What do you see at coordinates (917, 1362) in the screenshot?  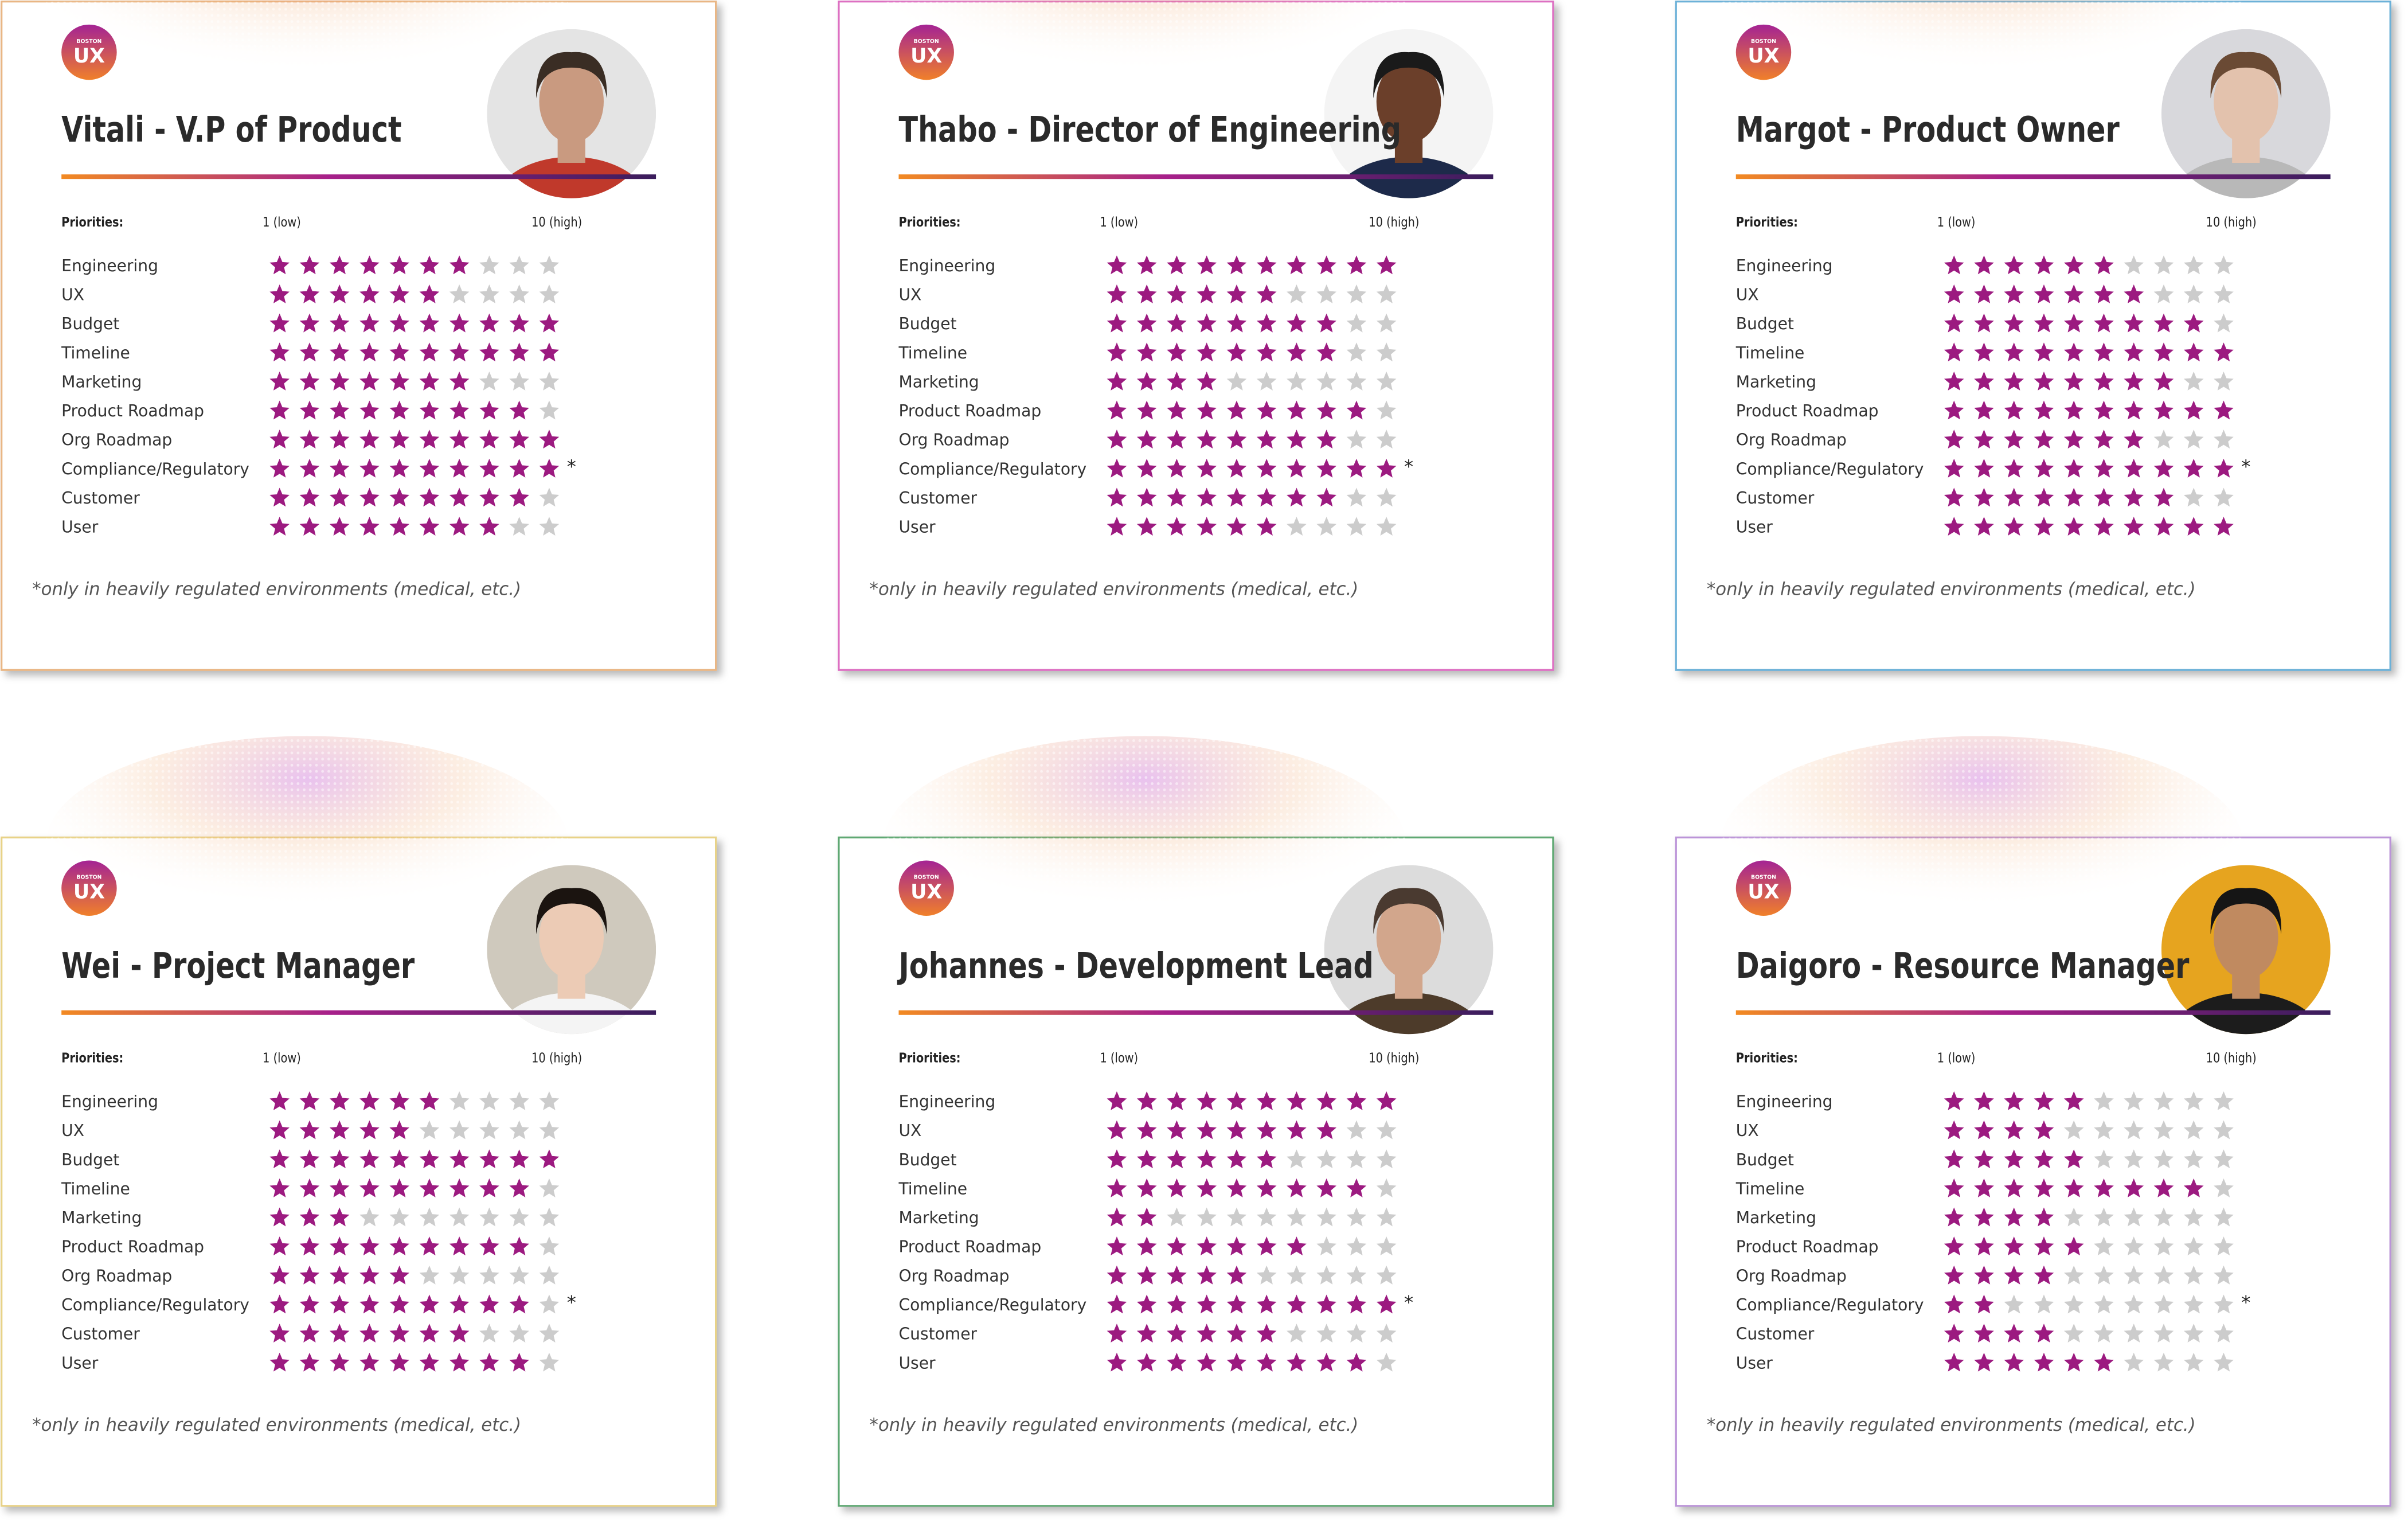 I see `priority-label: User` at bounding box center [917, 1362].